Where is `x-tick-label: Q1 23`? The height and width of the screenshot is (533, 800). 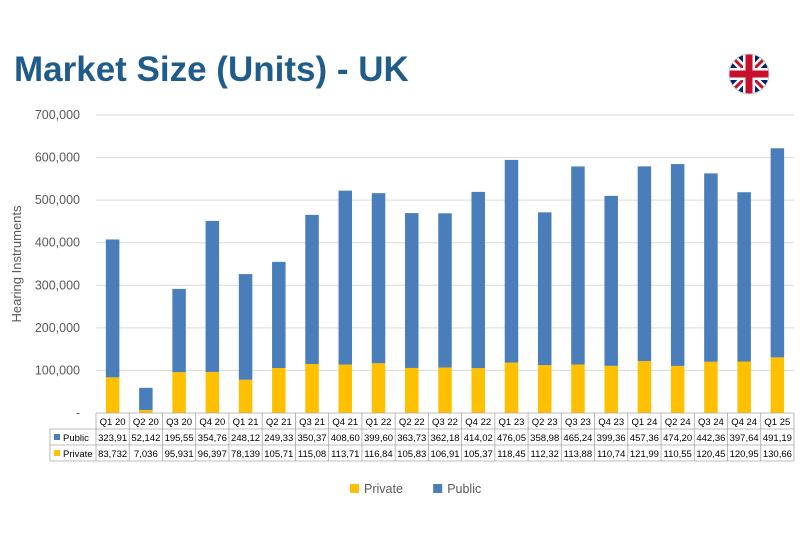
x-tick-label: Q1 23 is located at coordinates (512, 422).